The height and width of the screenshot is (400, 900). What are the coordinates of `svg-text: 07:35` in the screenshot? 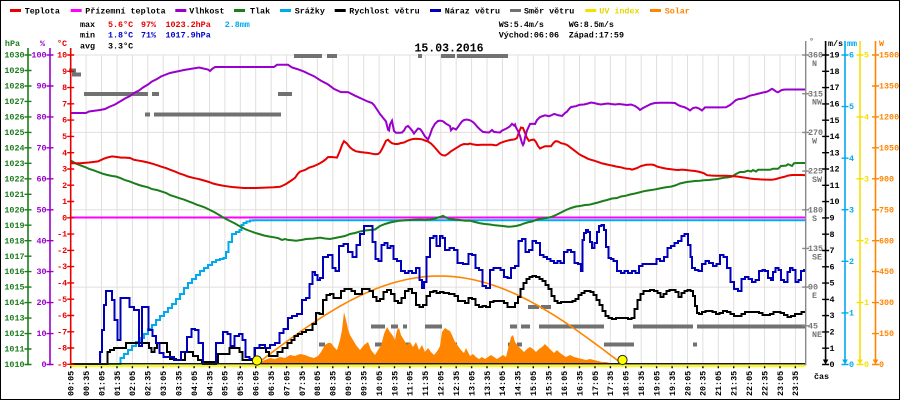 It's located at (303, 383).